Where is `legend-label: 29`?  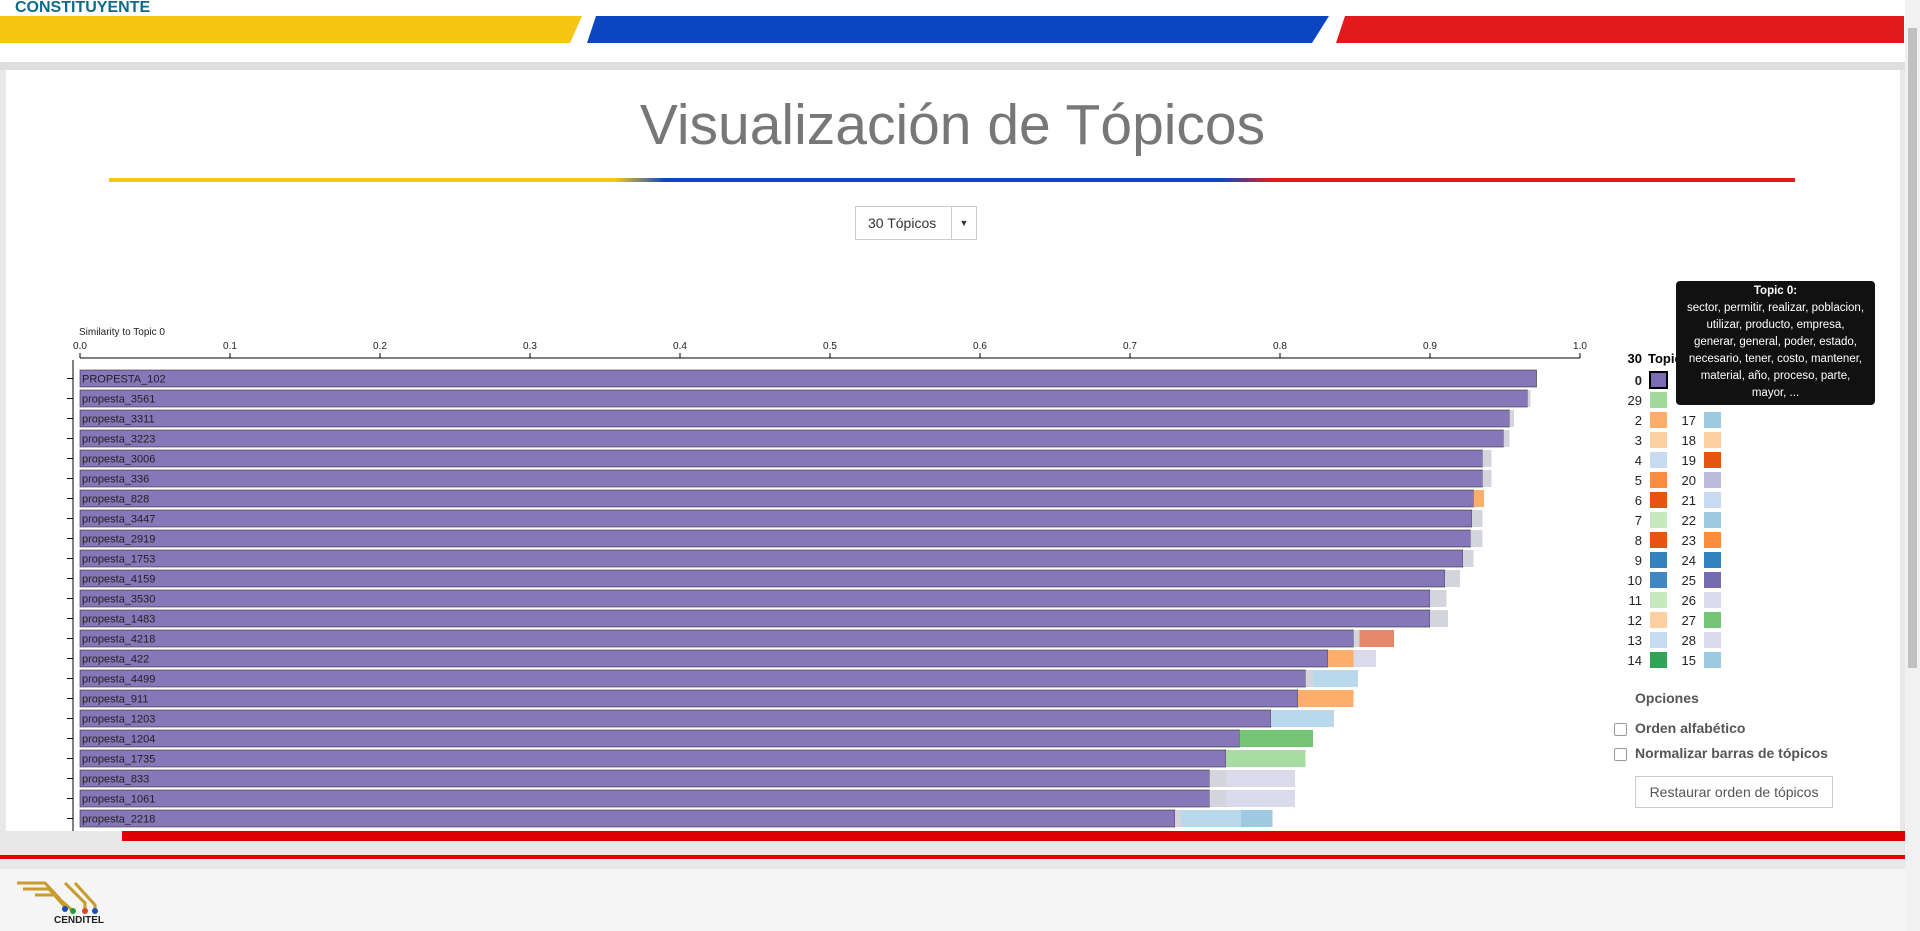 legend-label: 29 is located at coordinates (1635, 400).